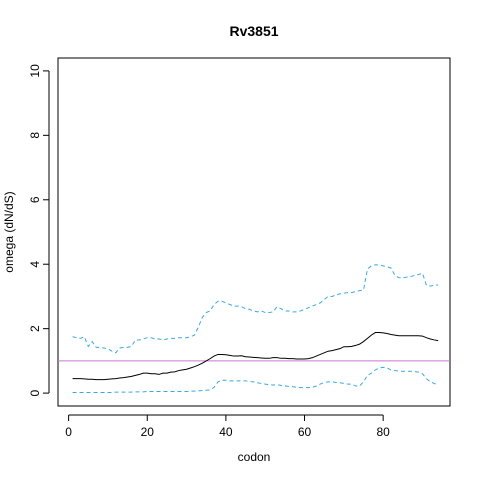 This screenshot has height=480, width=480. Describe the element at coordinates (255, 309) in the screenshot. I see `series-line-upper-bound` at that location.